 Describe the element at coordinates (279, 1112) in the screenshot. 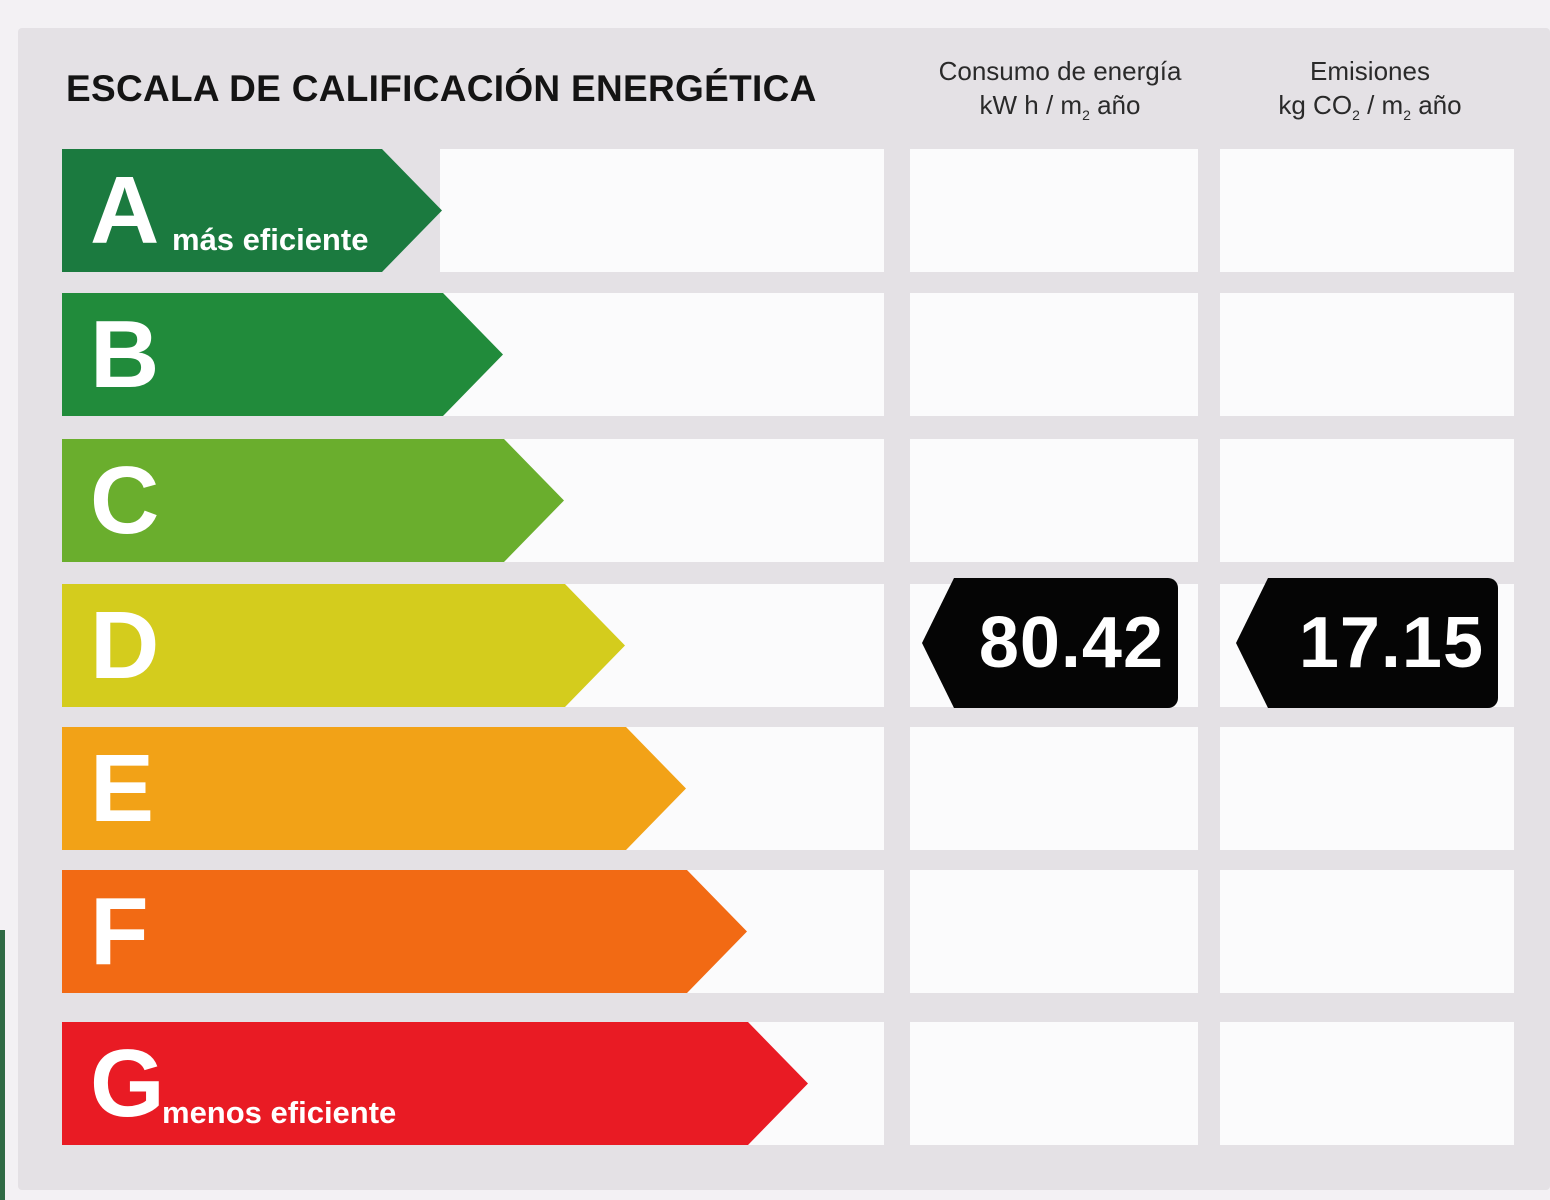

I see `band-caption: menos eficiente` at that location.